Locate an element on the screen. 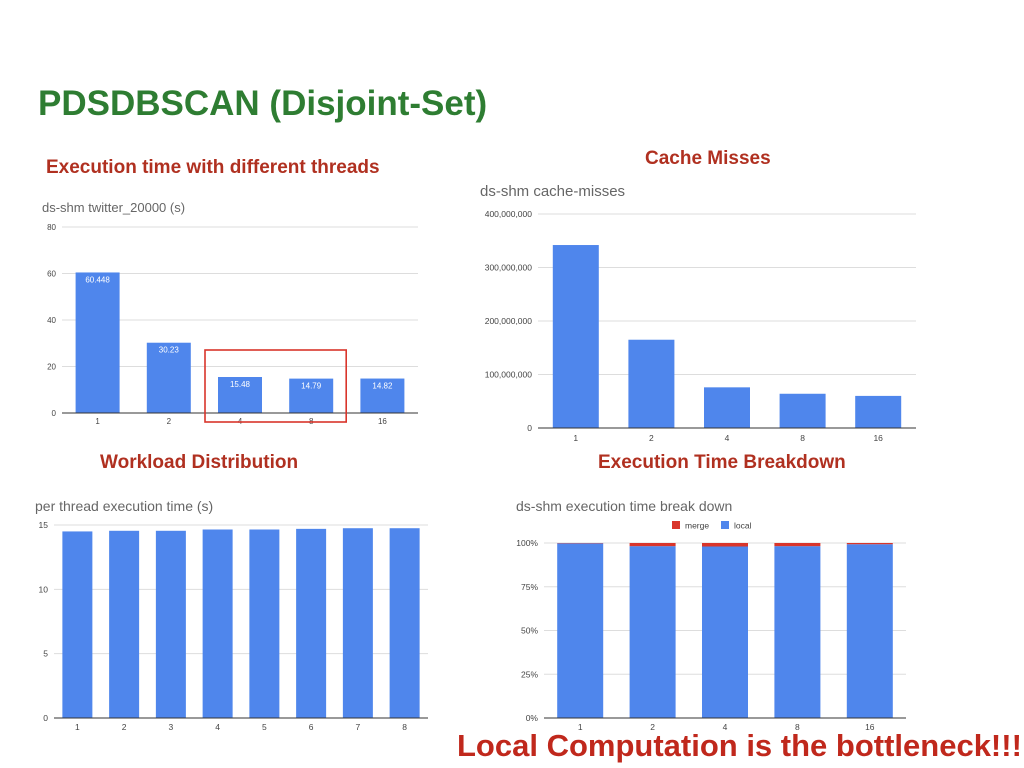 Image resolution: width=1024 pixels, height=768 pixels. slide-title: PDSDBSCAN (Disjoint-Set) is located at coordinates (263, 103).